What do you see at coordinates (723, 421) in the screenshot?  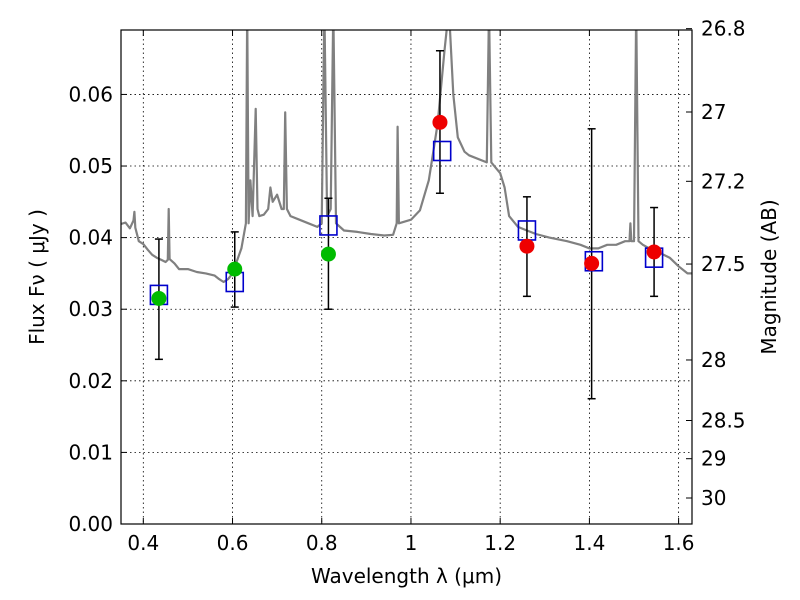 I see `y2-tick-label: 28.5` at bounding box center [723, 421].